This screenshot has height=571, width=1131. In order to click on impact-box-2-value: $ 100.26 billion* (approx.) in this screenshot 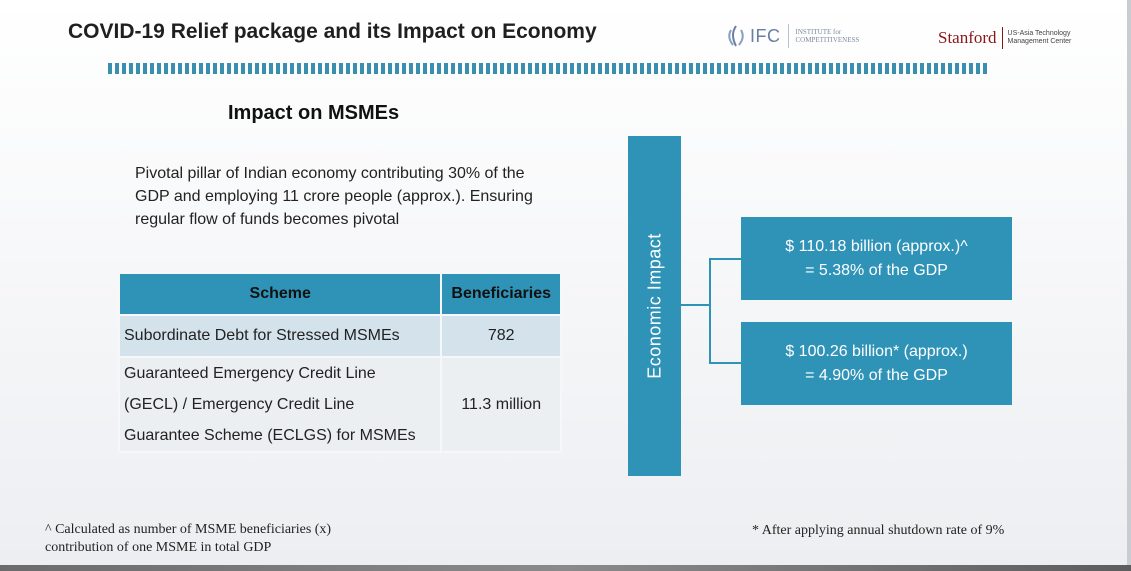, I will do `click(876, 351)`.